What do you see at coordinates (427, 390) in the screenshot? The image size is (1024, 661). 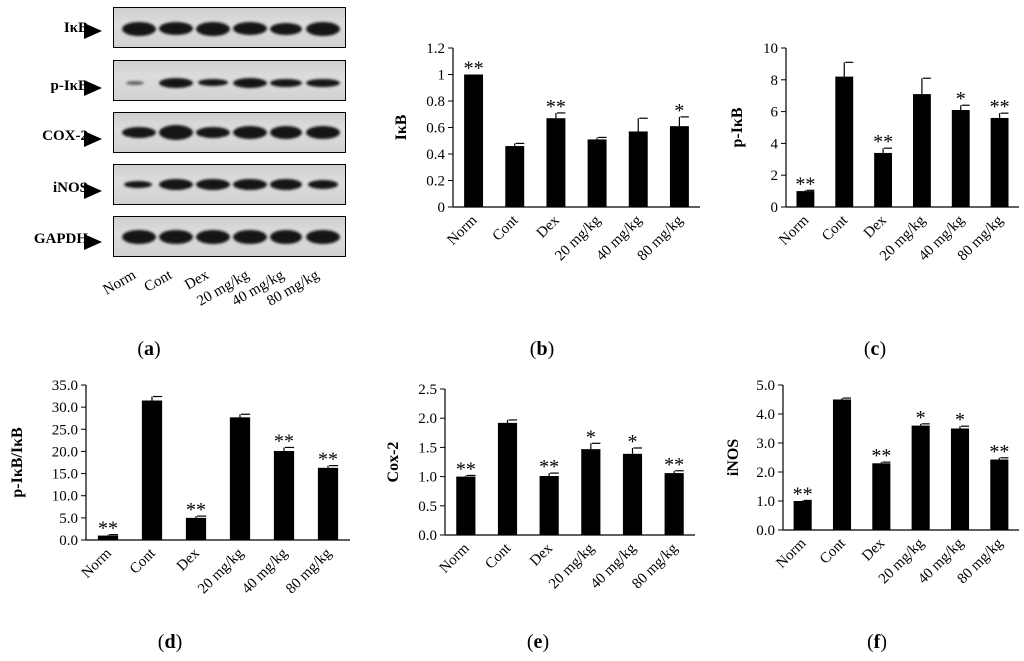 I see `y-tick-label: 2.5` at bounding box center [427, 390].